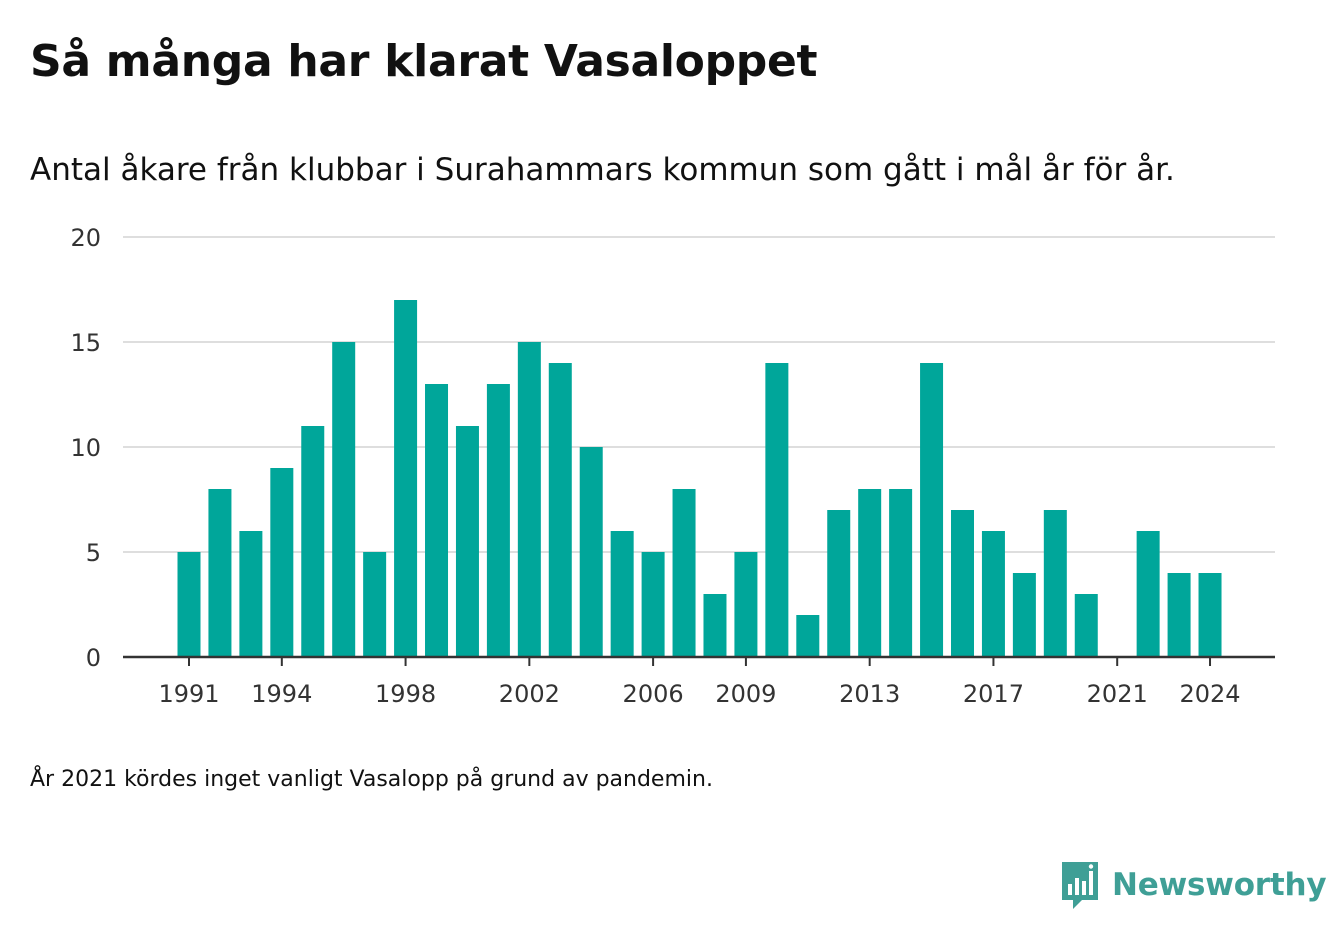 Image resolution: width=1340 pixels, height=940 pixels. Describe the element at coordinates (591, 552) in the screenshot. I see `bar-2004` at that location.